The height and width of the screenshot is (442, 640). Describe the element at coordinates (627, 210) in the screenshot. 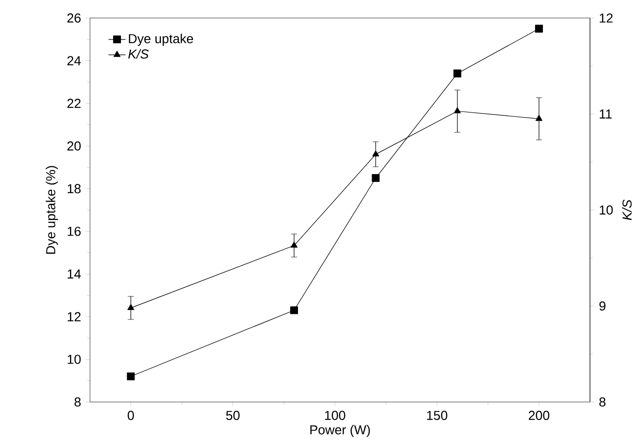

I see `y2-axis-title: K/S` at that location.